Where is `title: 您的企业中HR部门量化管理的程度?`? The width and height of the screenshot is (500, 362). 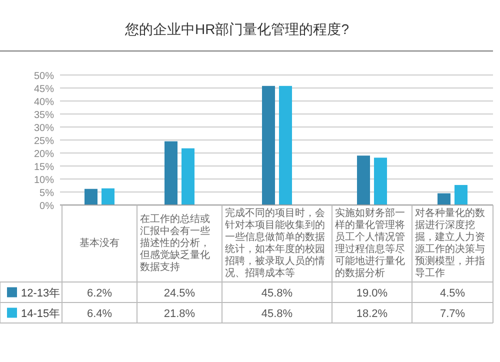
title: 您的企业中HR部门量化管理的程度? is located at coordinates (237, 29).